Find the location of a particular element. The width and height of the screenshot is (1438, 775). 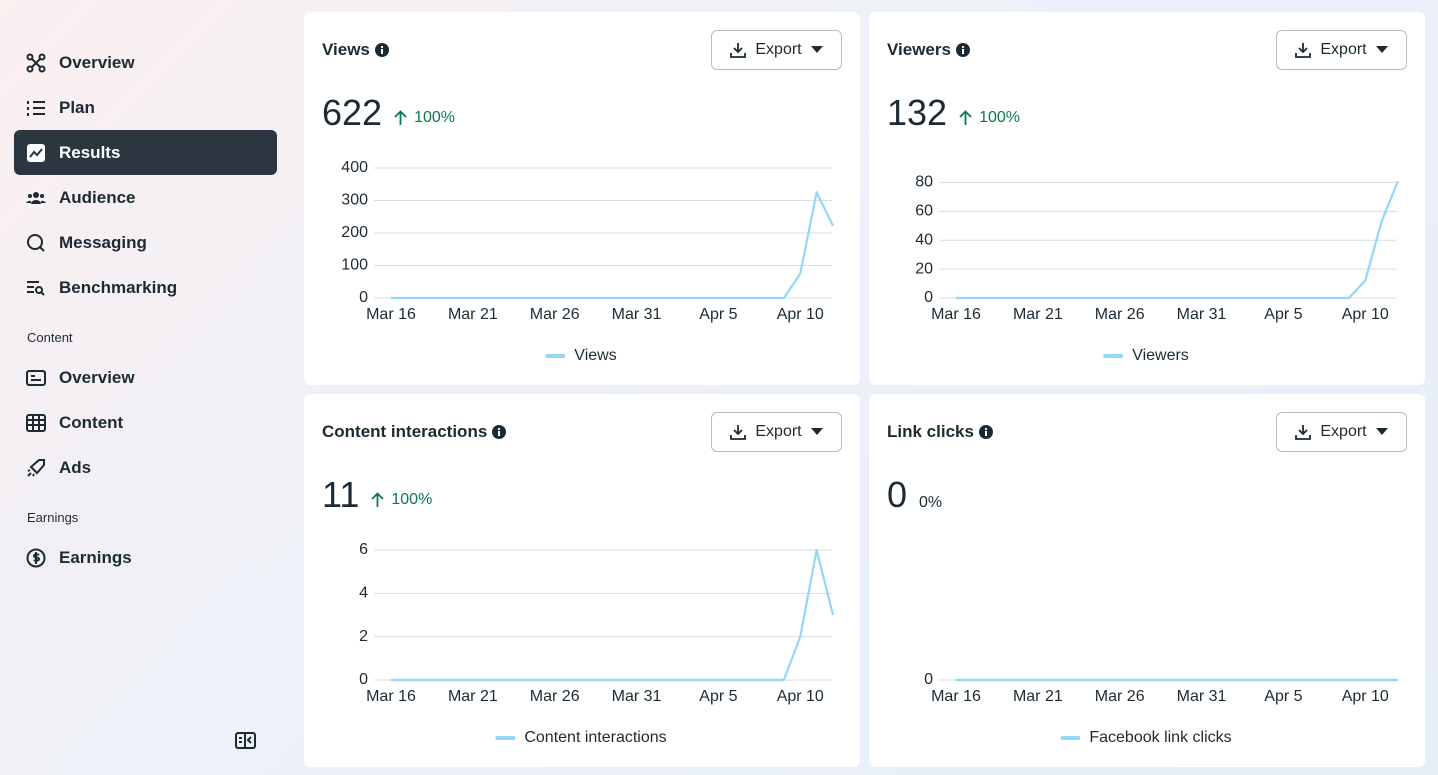

nav-label: Plan is located at coordinates (77, 107).